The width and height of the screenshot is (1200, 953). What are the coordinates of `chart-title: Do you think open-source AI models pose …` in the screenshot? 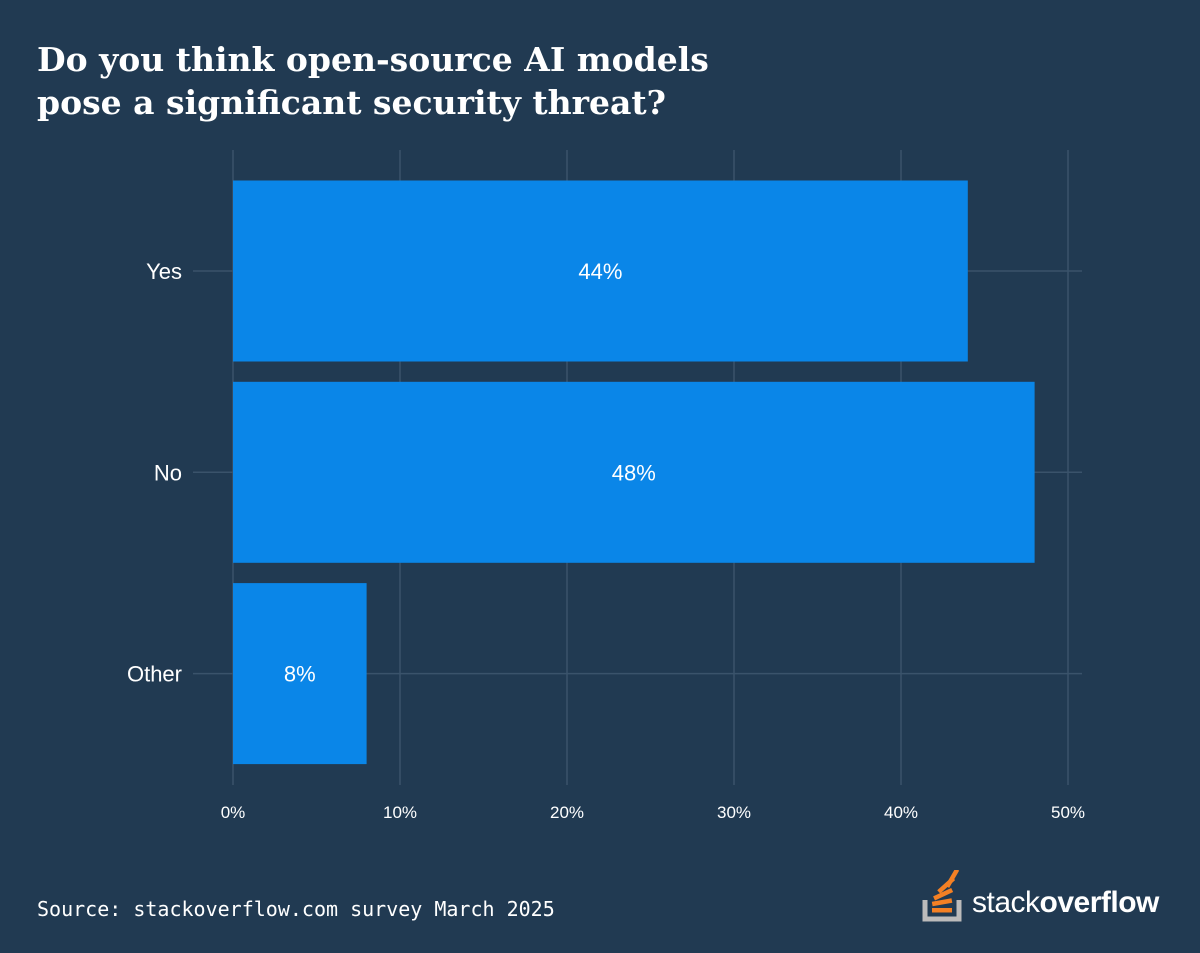 It's located at (417, 81).